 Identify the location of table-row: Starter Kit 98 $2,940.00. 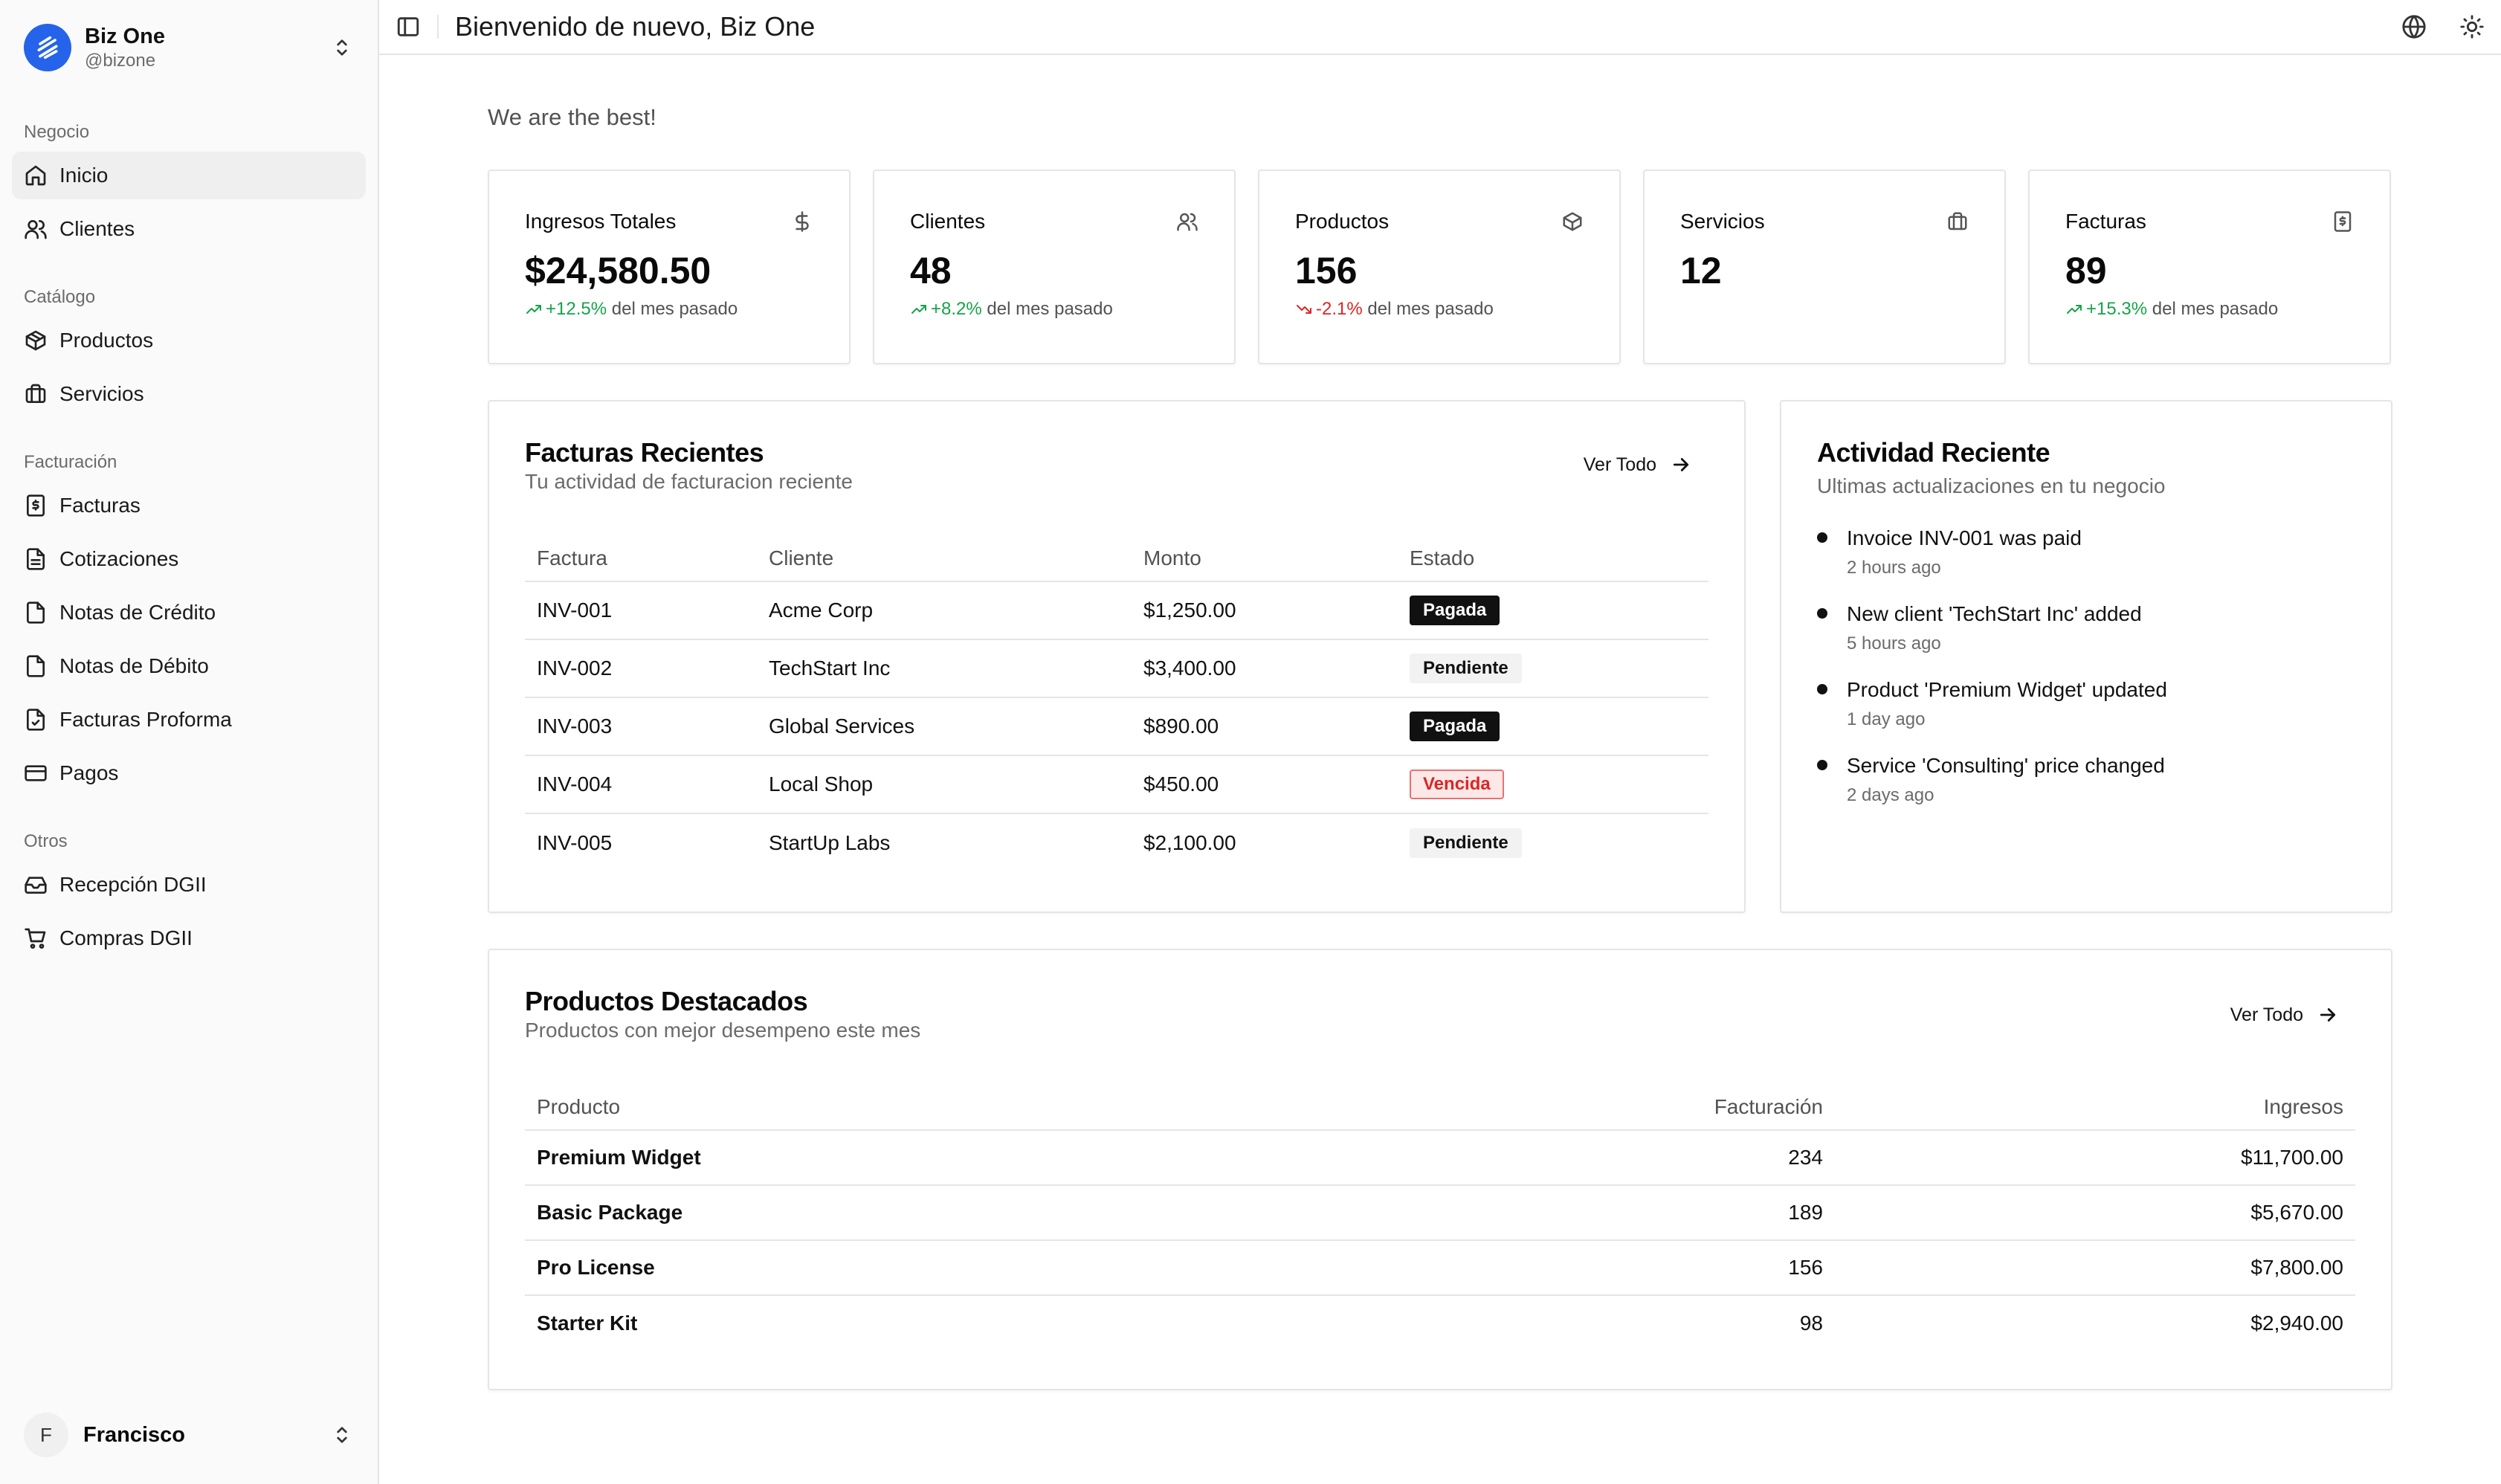
(1440, 1322).